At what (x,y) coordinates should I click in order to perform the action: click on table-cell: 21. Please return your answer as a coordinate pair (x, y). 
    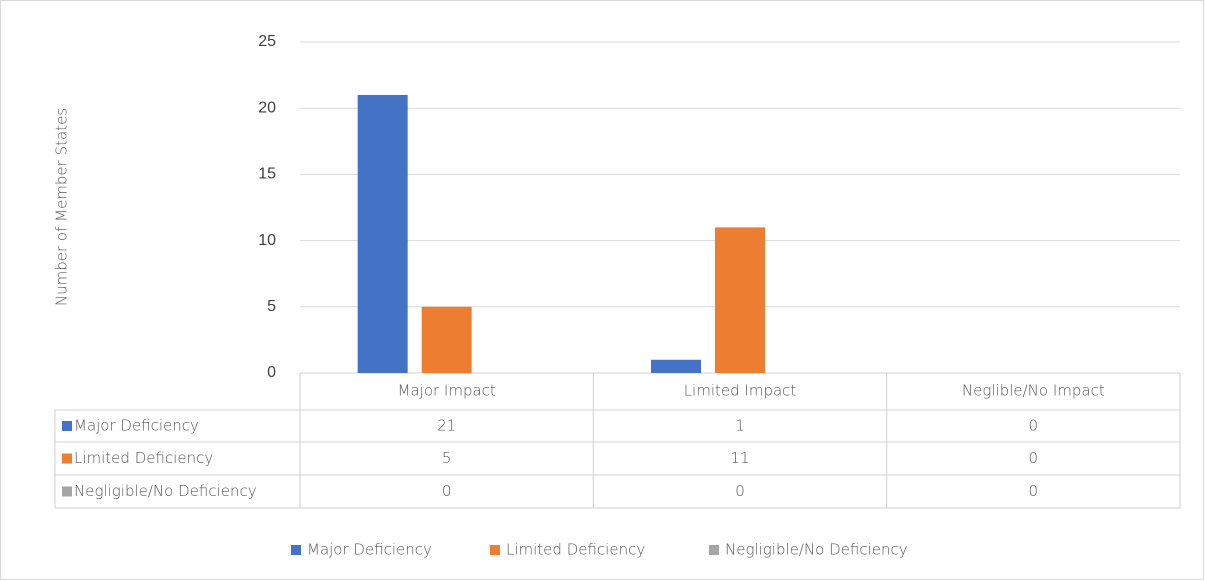
    Looking at the image, I should click on (446, 426).